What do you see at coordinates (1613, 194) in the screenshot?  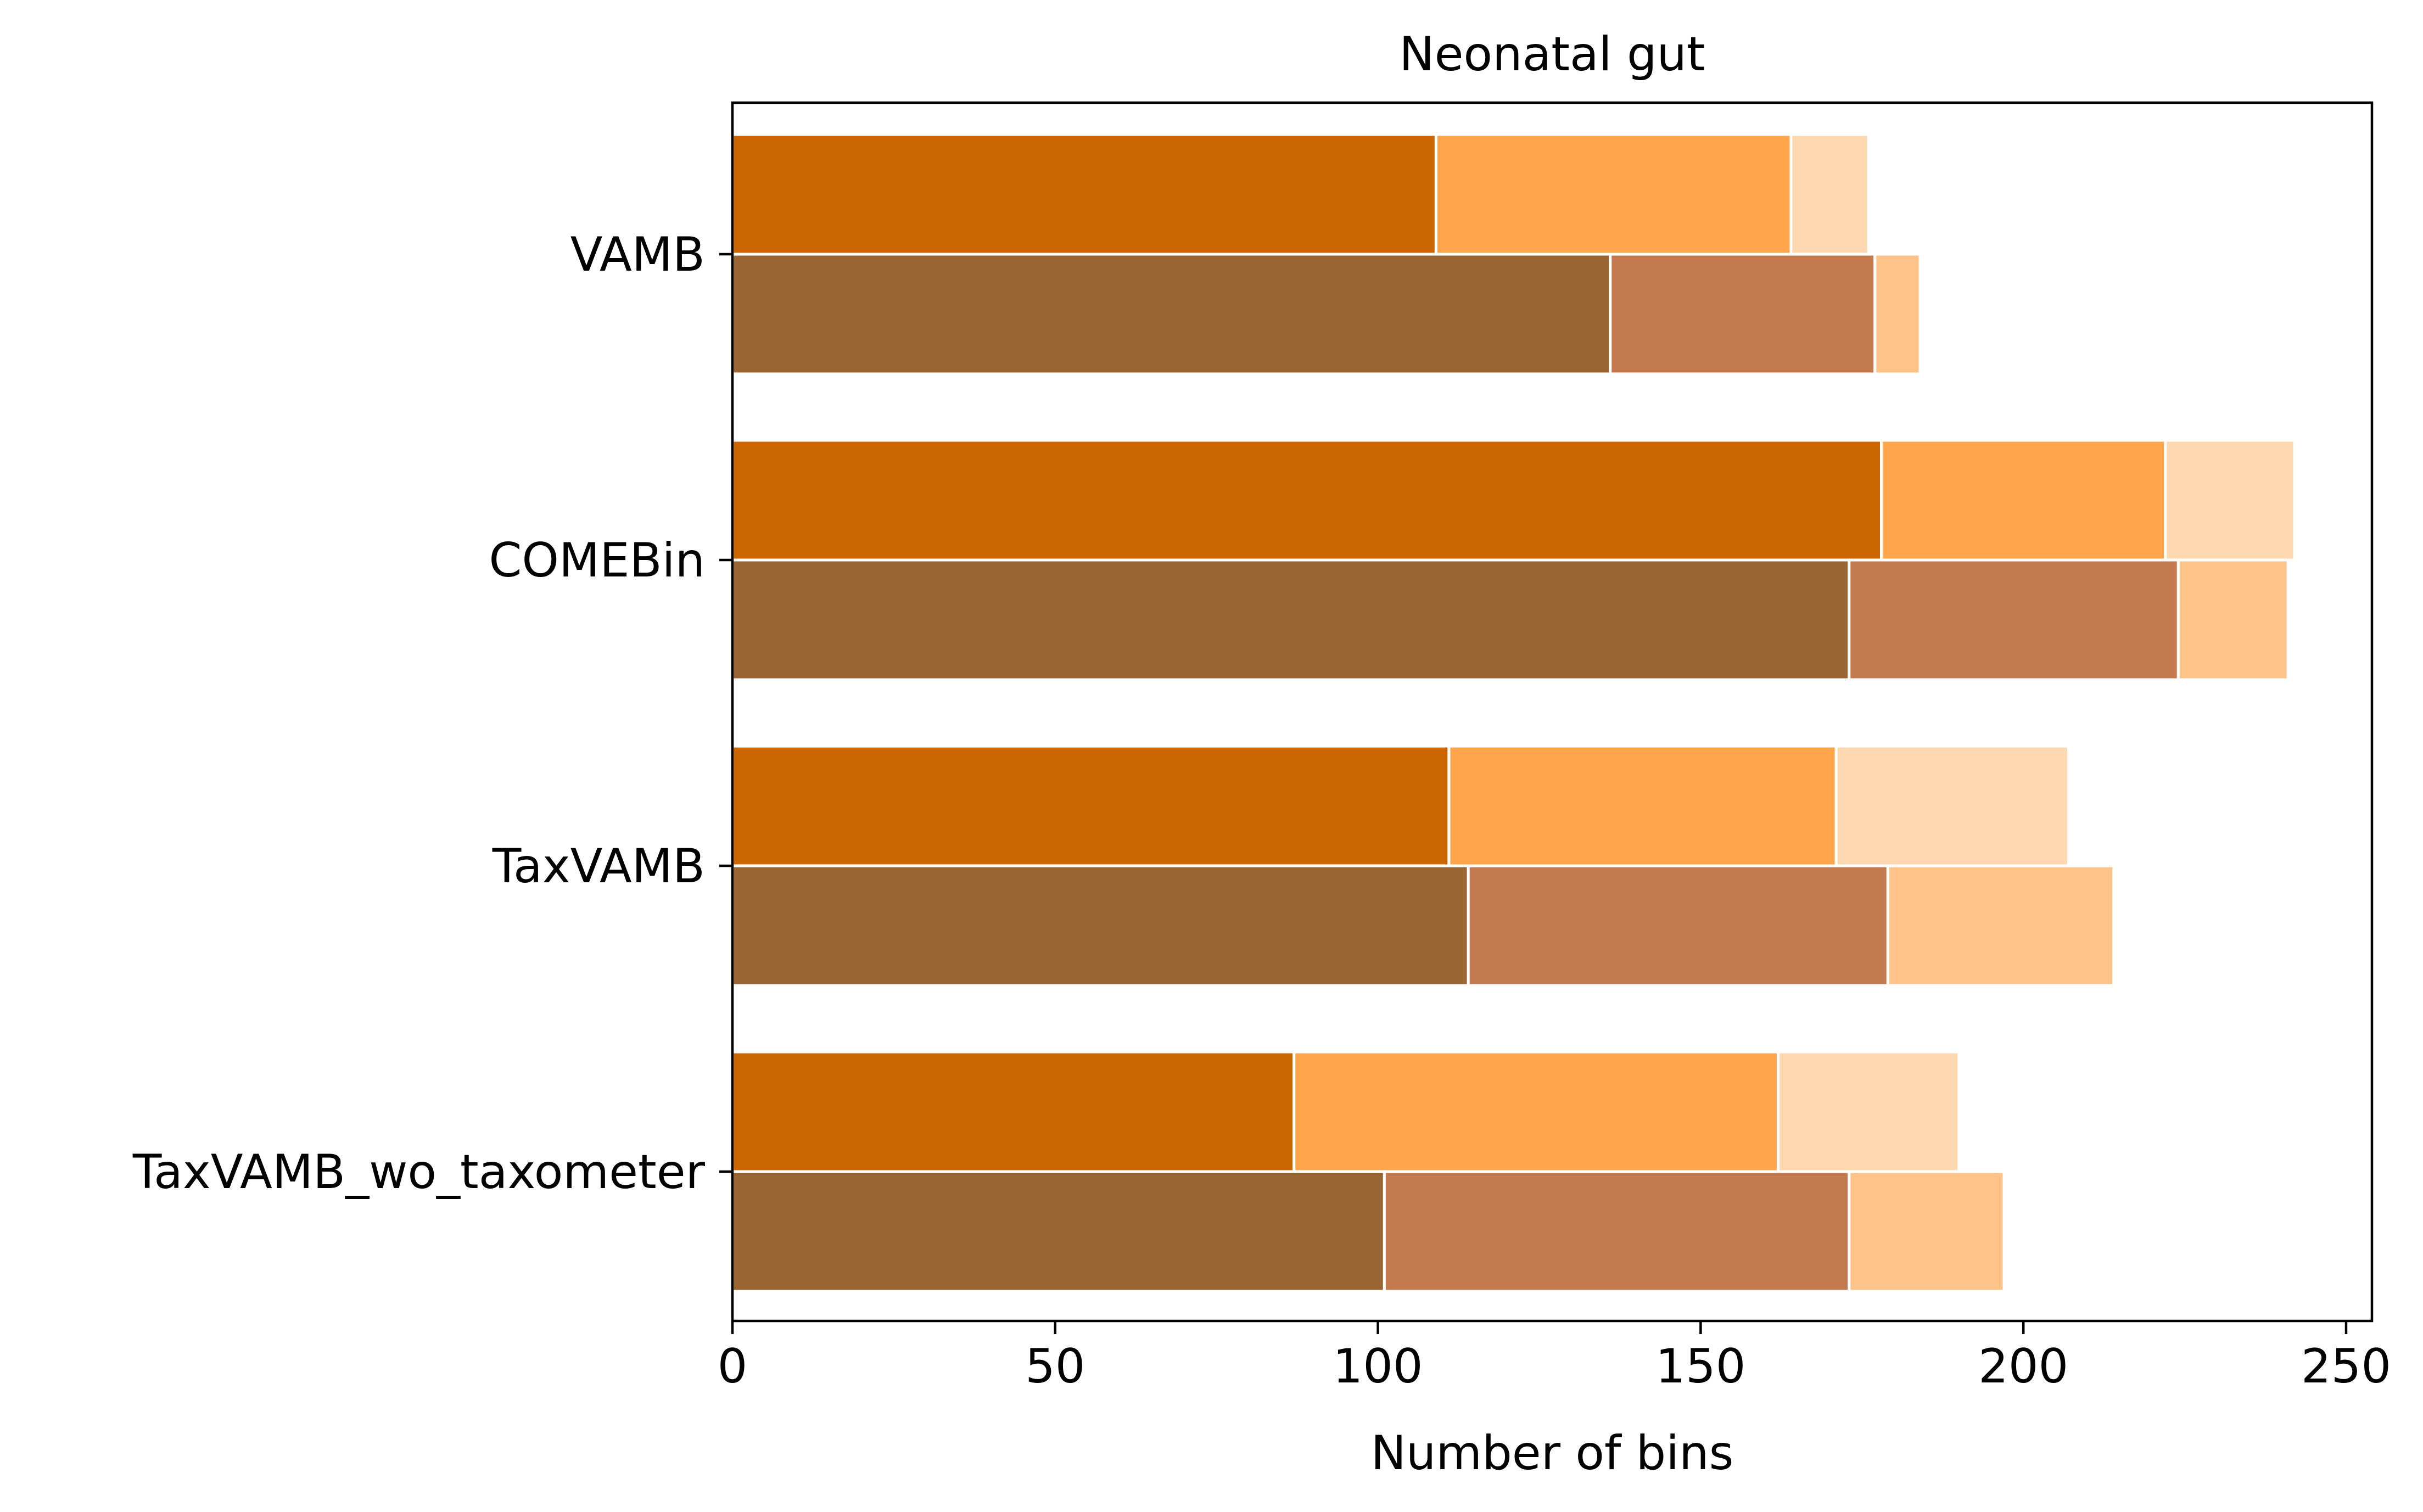 I see `bar-vamb-g1-s2` at bounding box center [1613, 194].